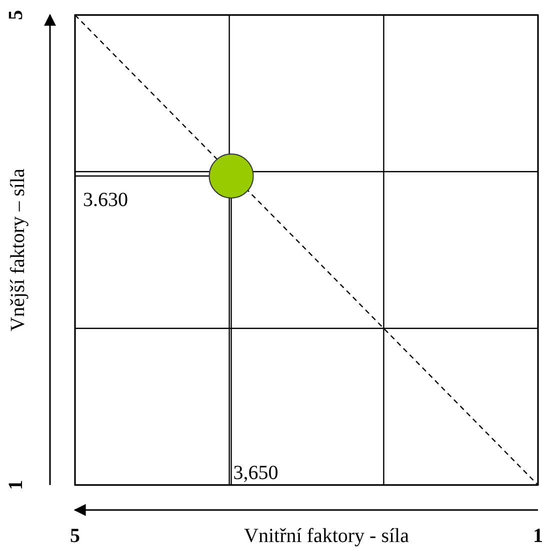  I want to click on annotation: 3.630, so click(105, 199).